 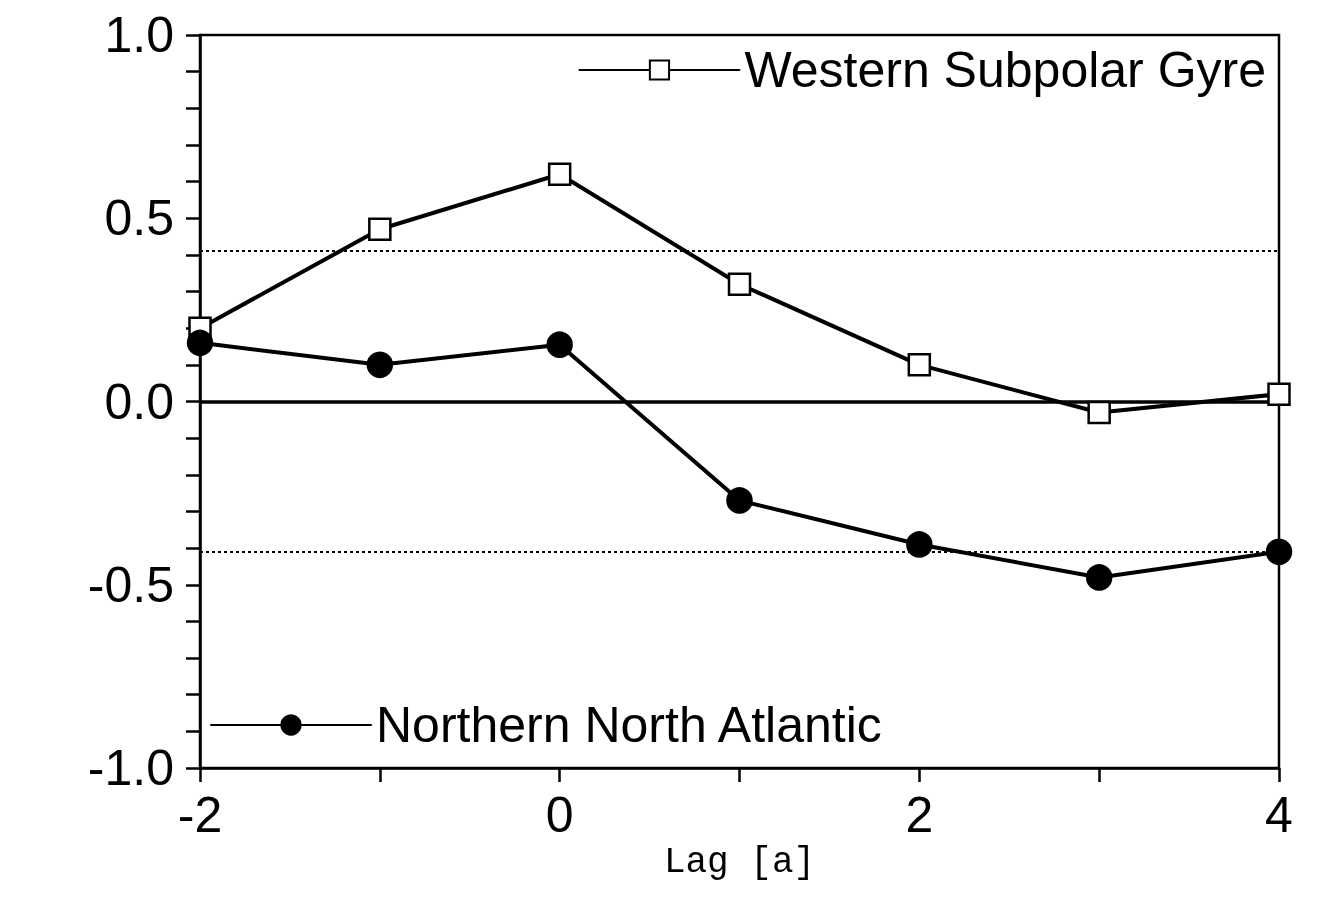 I want to click on legend-label: Northern North Atlantic, so click(x=629, y=725).